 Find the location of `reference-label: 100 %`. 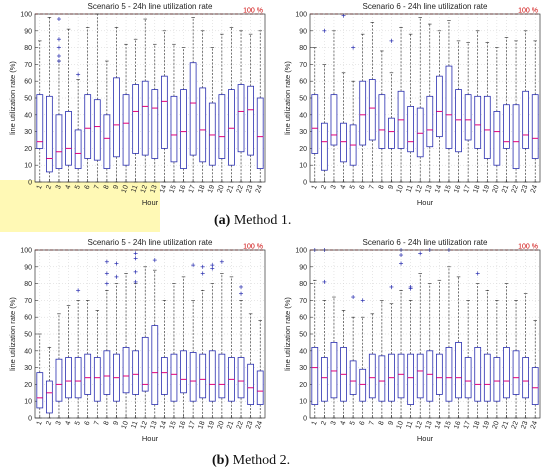

reference-label: 100 % is located at coordinates (253, 247).